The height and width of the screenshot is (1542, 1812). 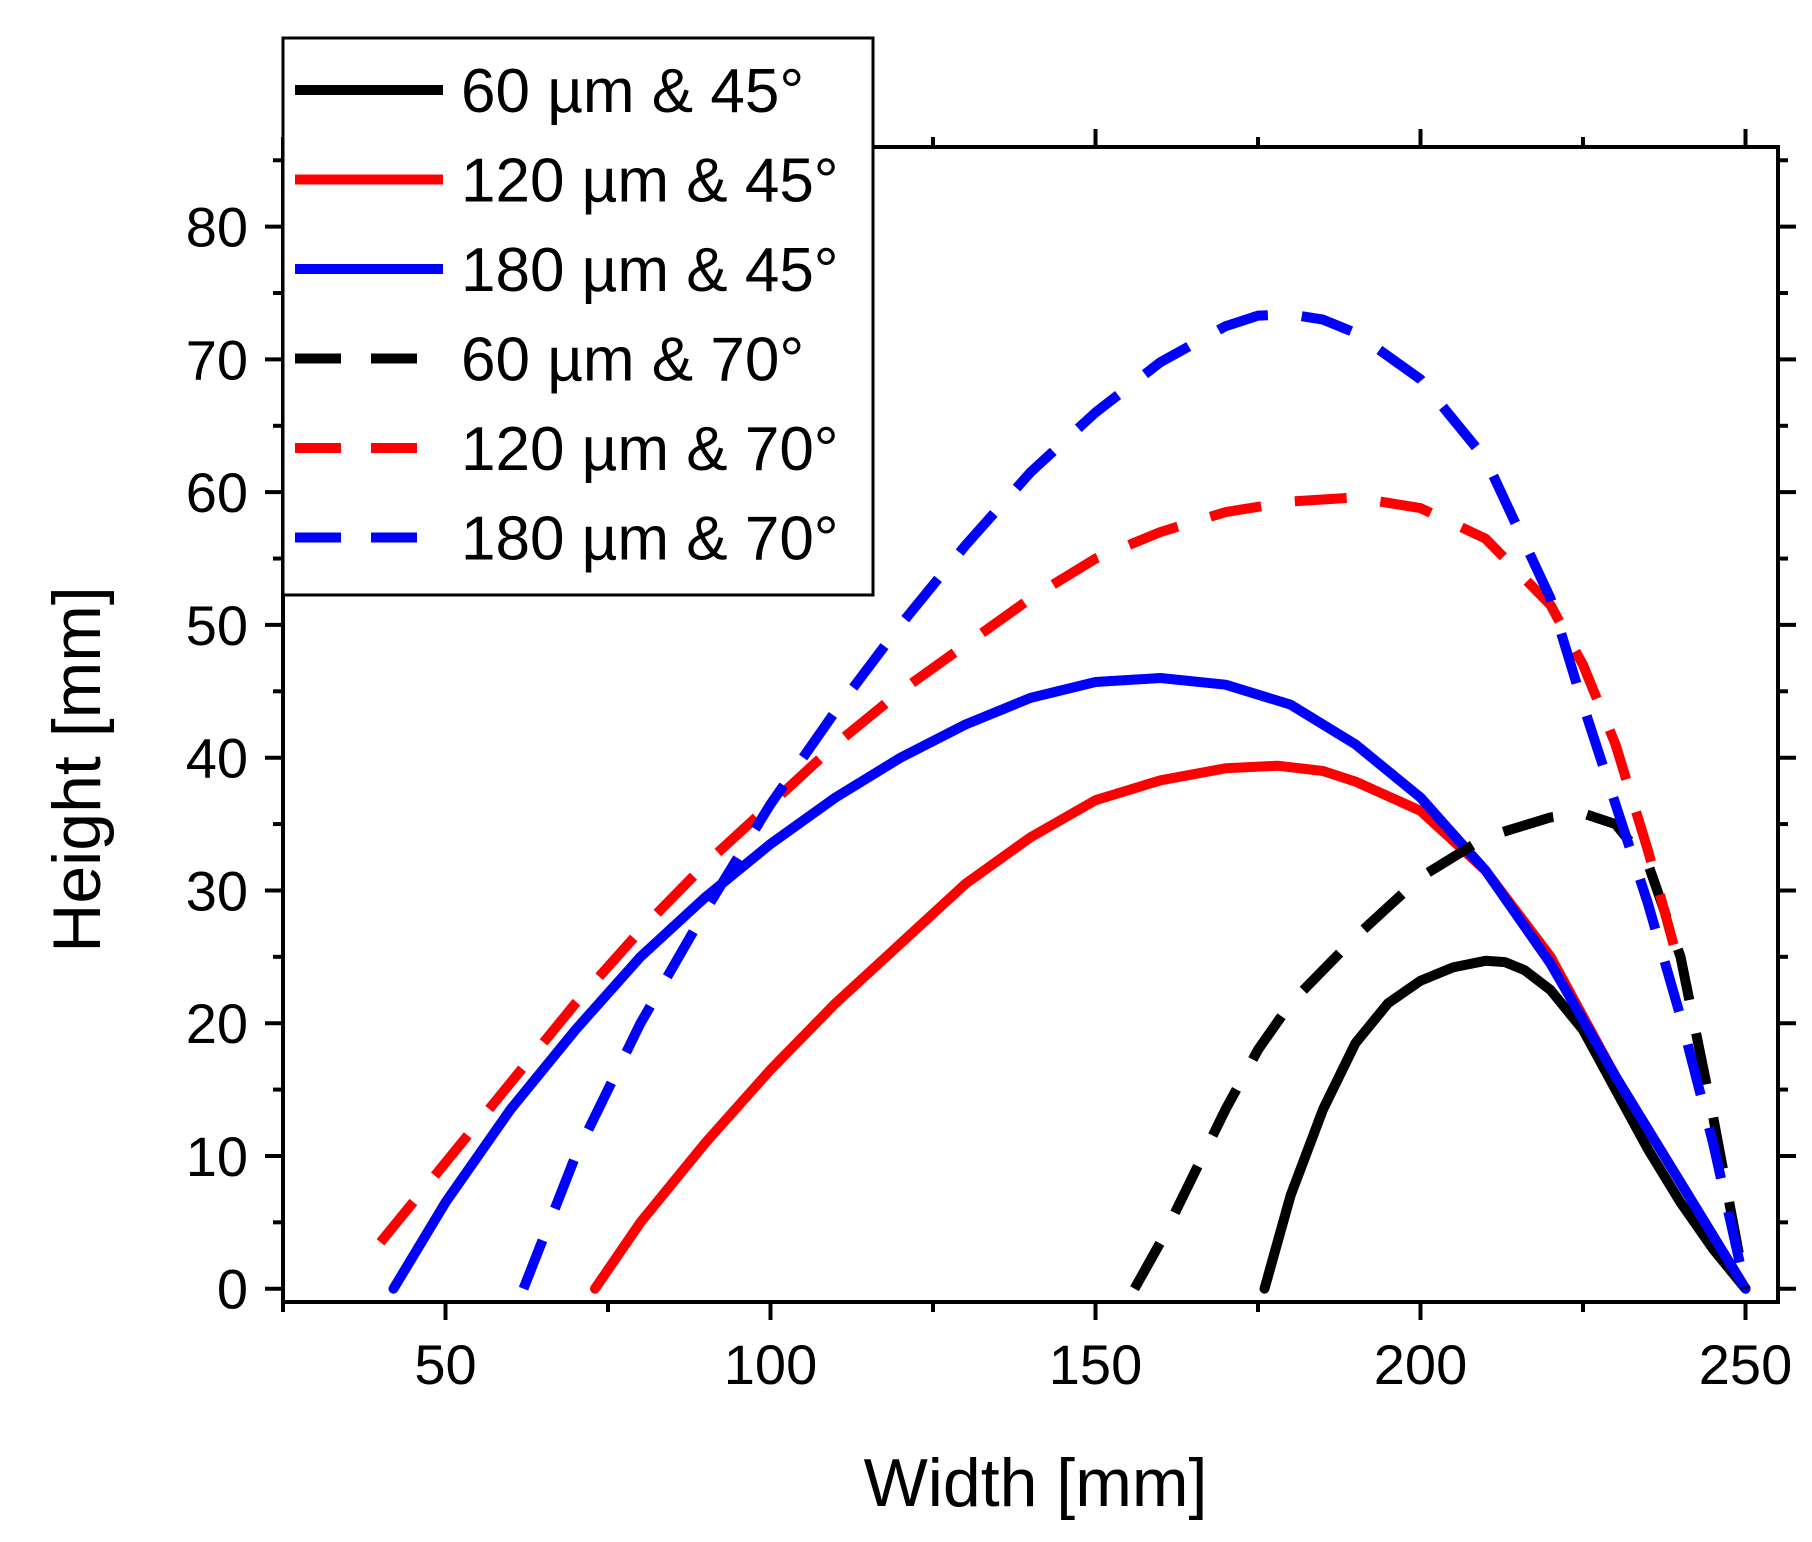 I want to click on x-tick-label: 50, so click(x=445, y=1364).